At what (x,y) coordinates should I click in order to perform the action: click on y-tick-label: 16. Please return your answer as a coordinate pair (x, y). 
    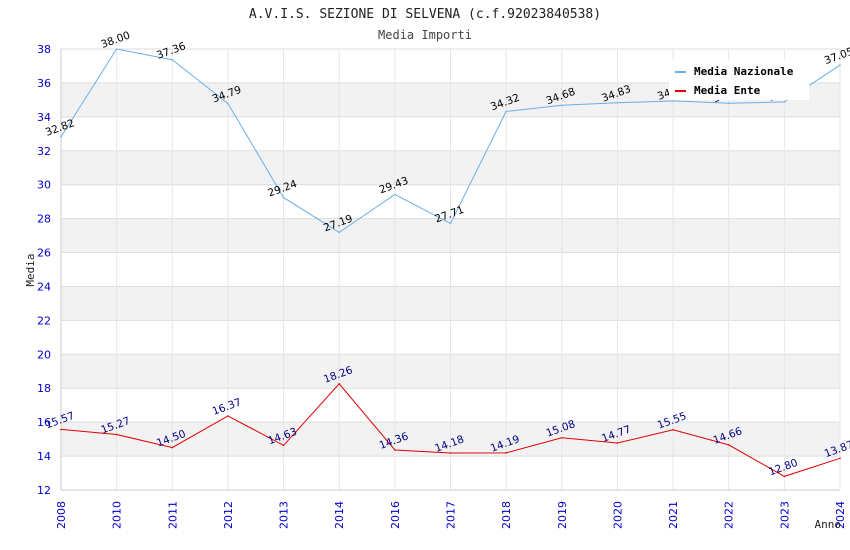
    Looking at the image, I should click on (44, 422).